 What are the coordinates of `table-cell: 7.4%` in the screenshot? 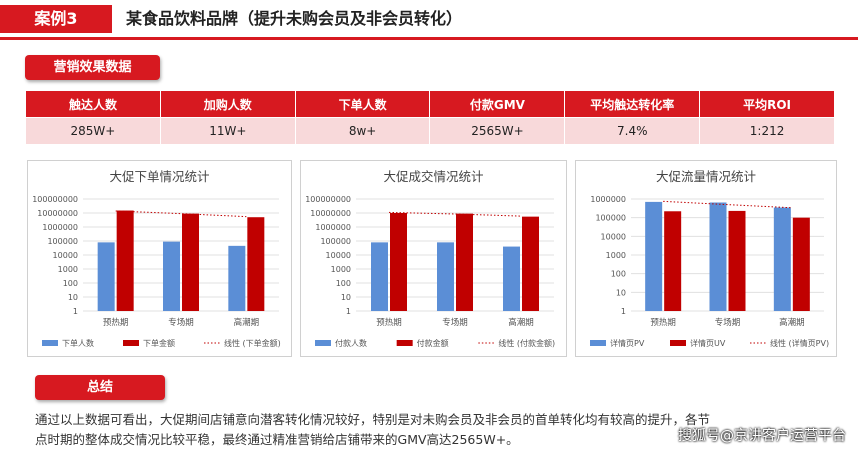 It's located at (632, 131).